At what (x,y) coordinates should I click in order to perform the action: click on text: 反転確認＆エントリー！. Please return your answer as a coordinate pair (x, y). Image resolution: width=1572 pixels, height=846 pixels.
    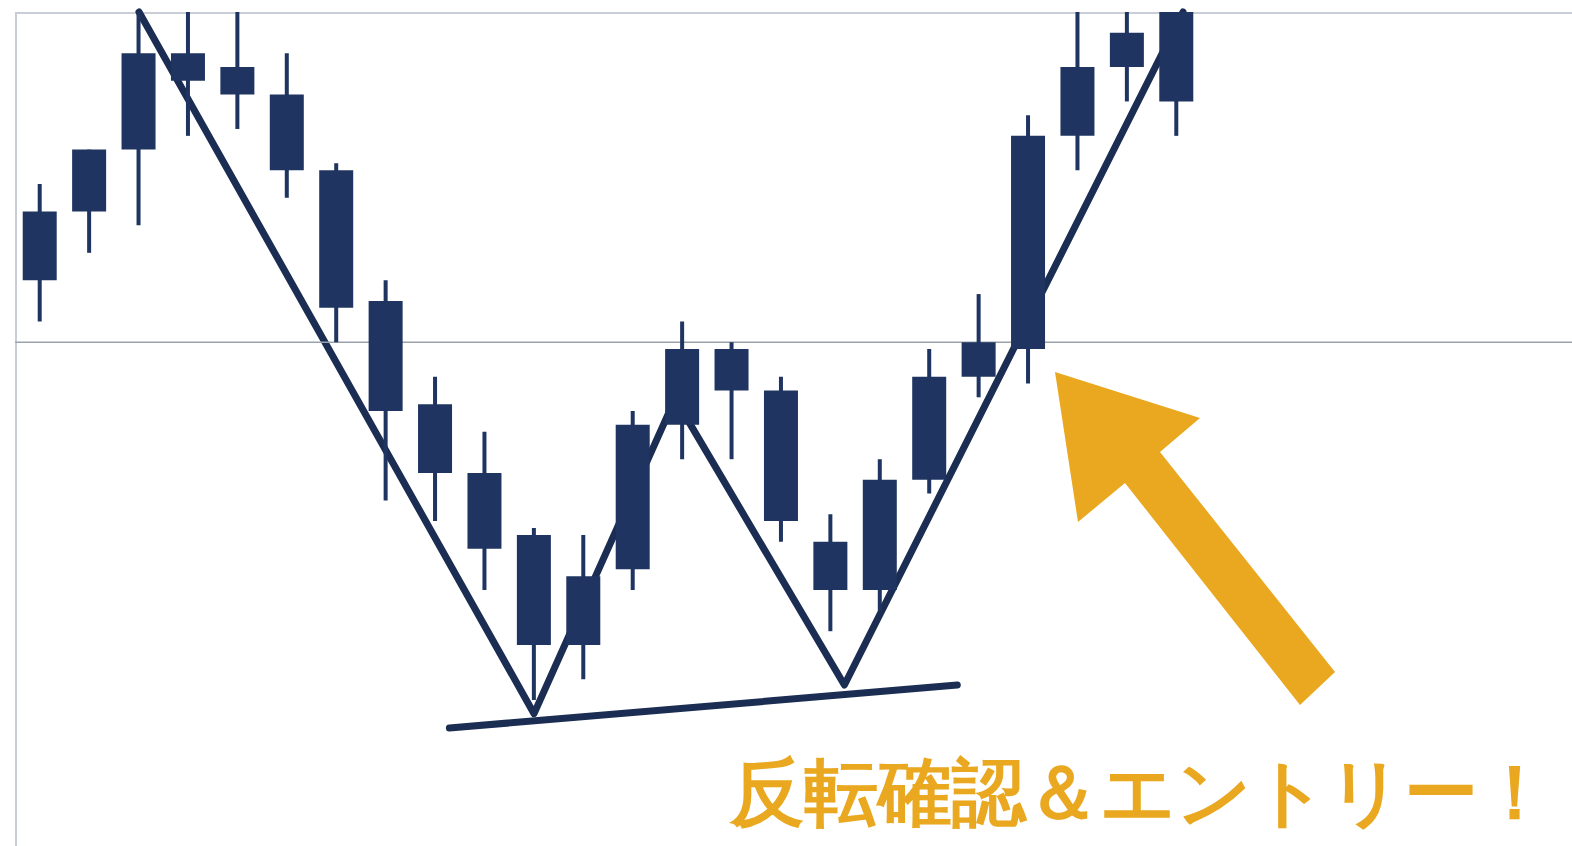
    Looking at the image, I should click on (1140, 792).